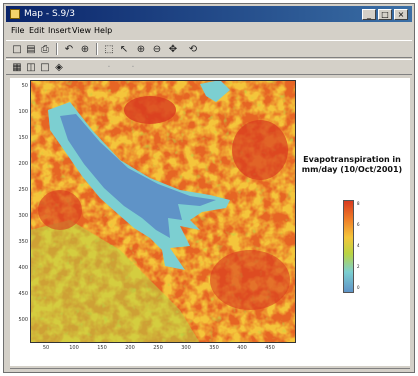  Describe the element at coordinates (23, 320) in the screenshot. I see `y-tick: 500` at that location.